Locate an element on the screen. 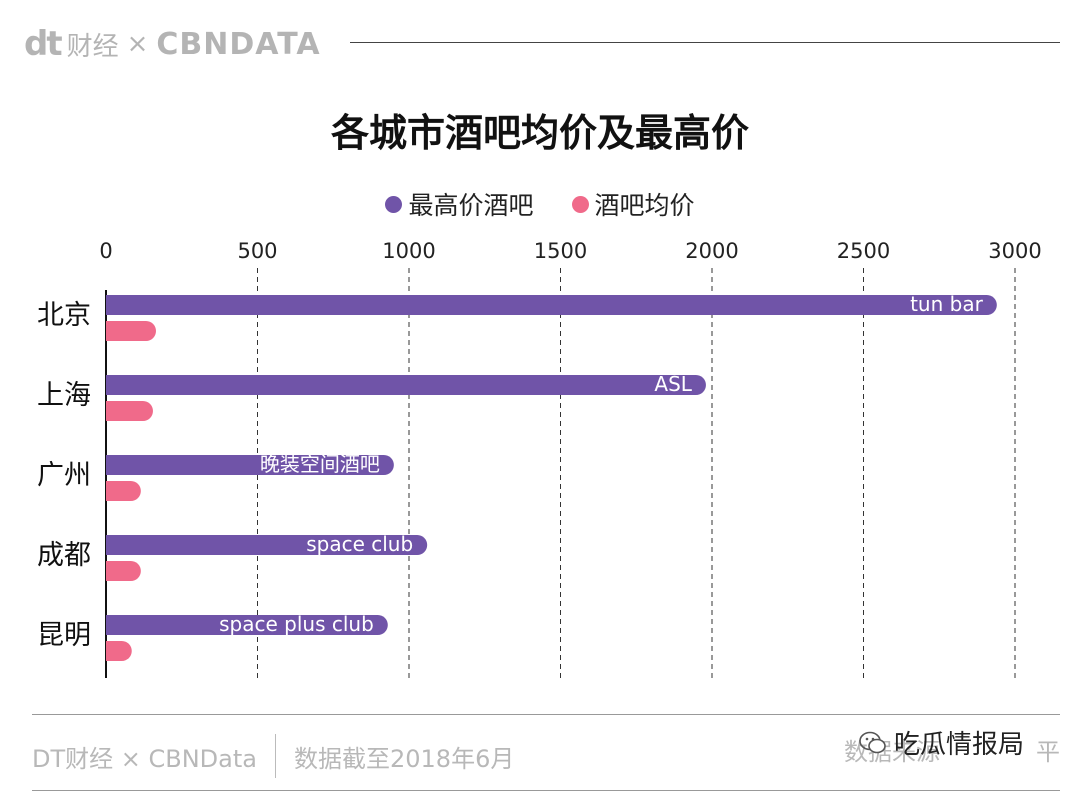  category-label: 广州 is located at coordinates (64, 475).